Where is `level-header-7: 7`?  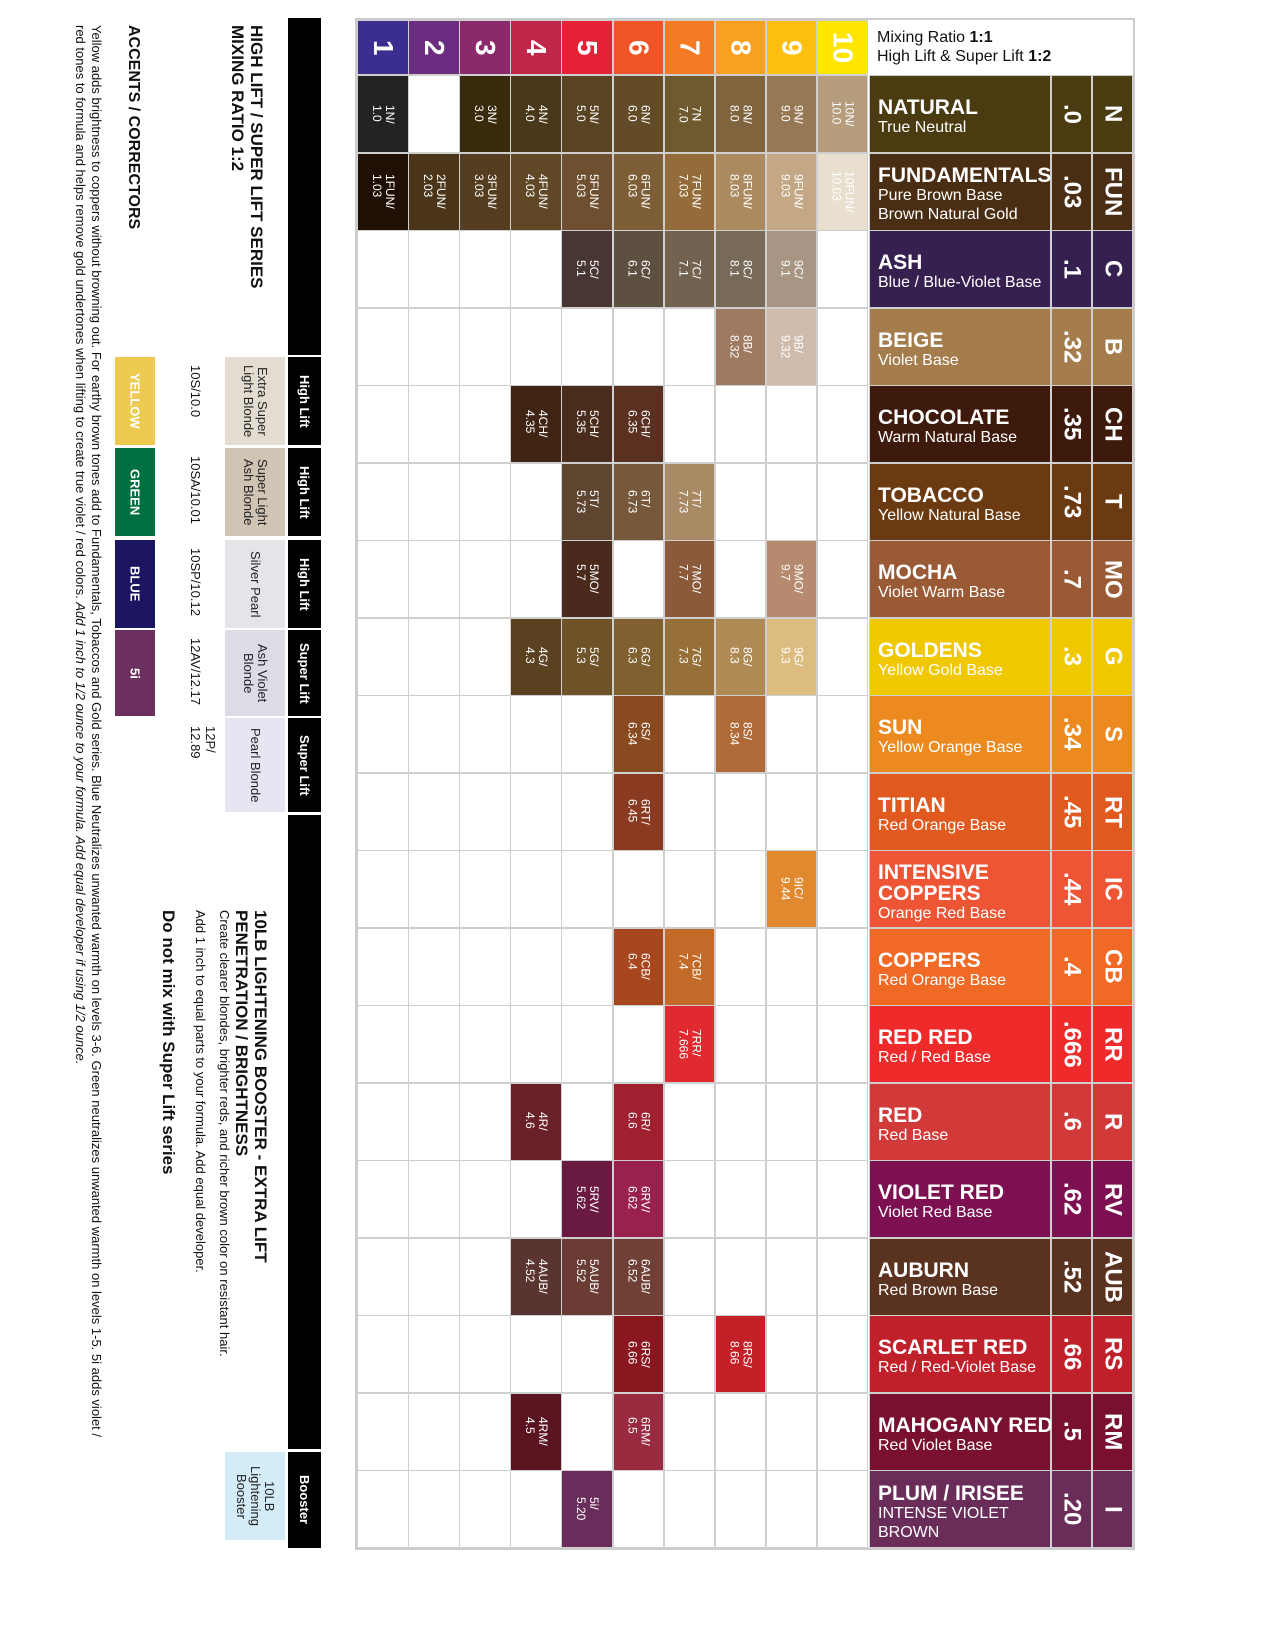 level-header-7: 7 is located at coordinates (689, 47).